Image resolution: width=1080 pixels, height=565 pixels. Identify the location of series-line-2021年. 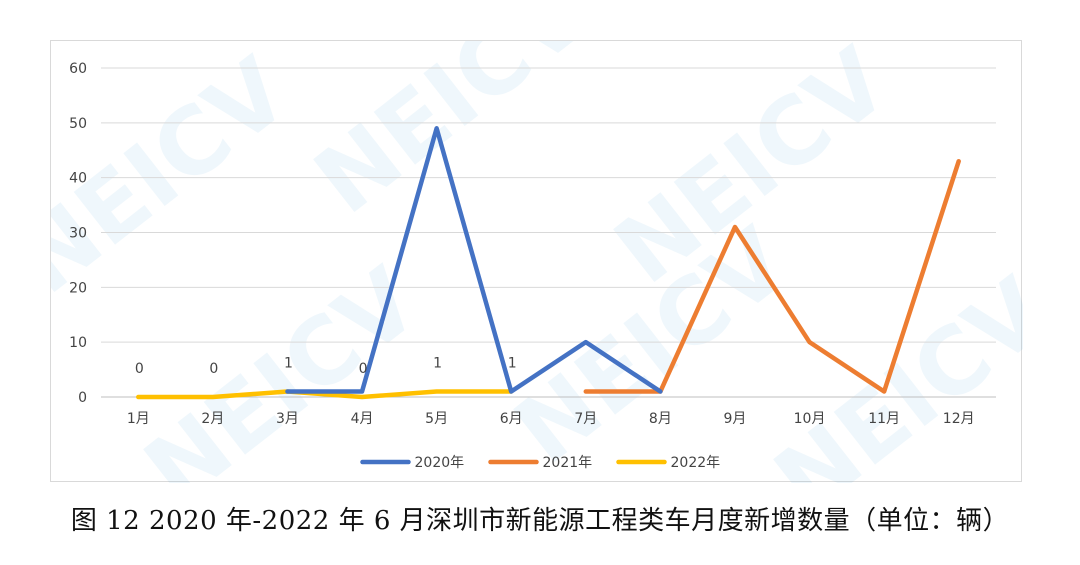
(772, 276).